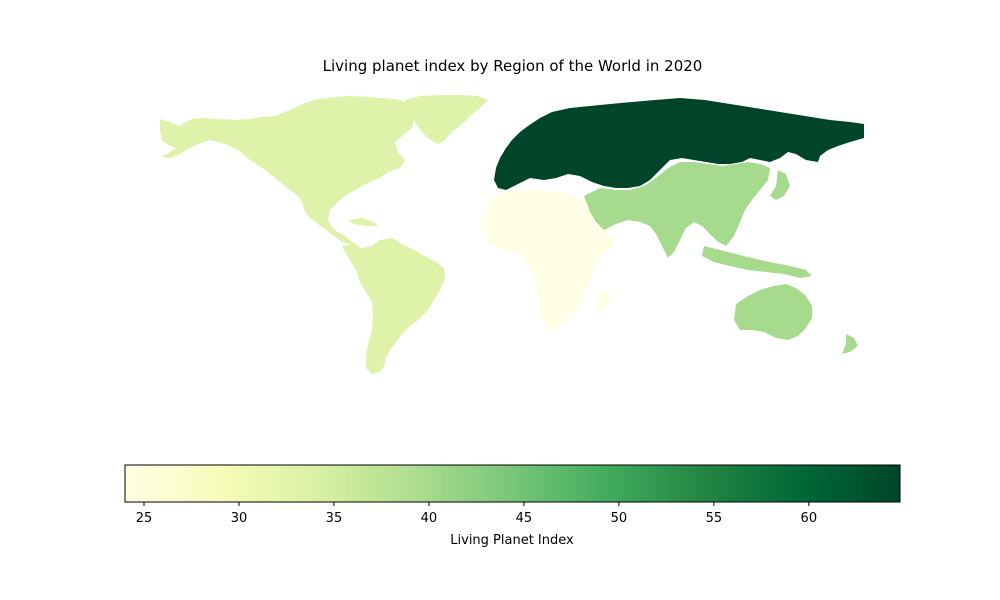  What do you see at coordinates (476, 514) in the screenshot?
I see `colorbar-ticks: 25 30 35 40 45 50 55 60` at bounding box center [476, 514].